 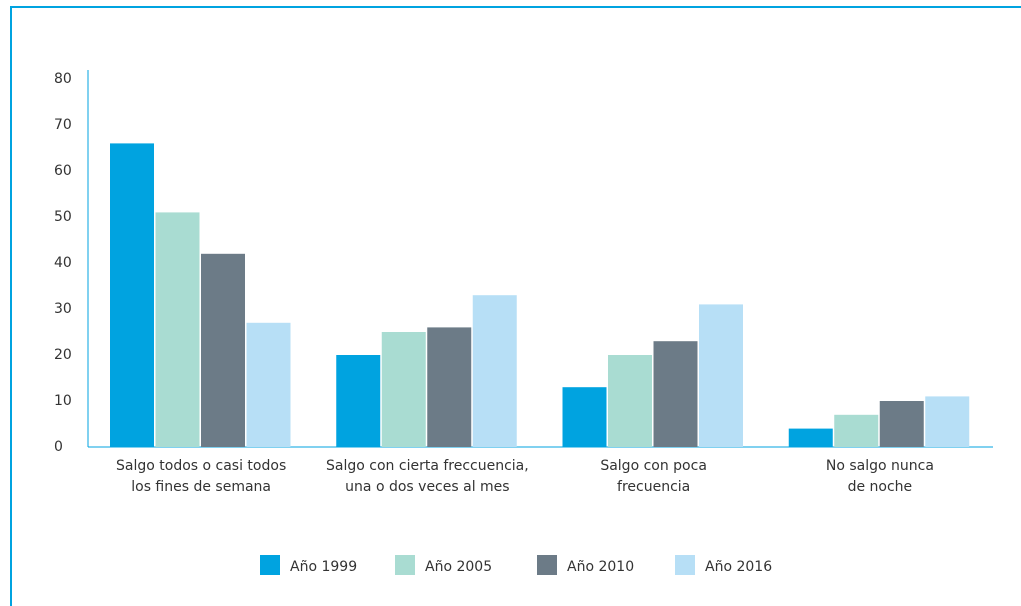 I want to click on legend-label: Año 1999, so click(x=323, y=567).